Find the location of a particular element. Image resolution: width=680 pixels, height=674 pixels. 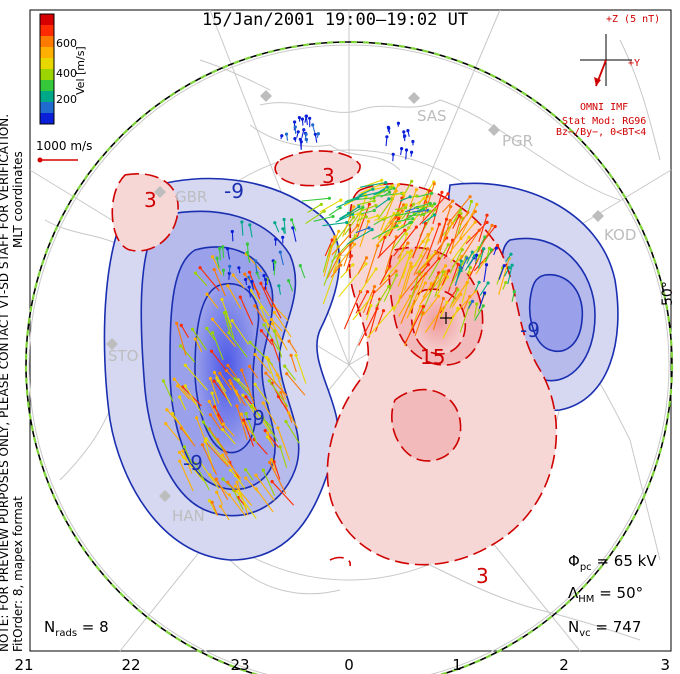

contour-label-negative: -9 is located at coordinates (530, 330).